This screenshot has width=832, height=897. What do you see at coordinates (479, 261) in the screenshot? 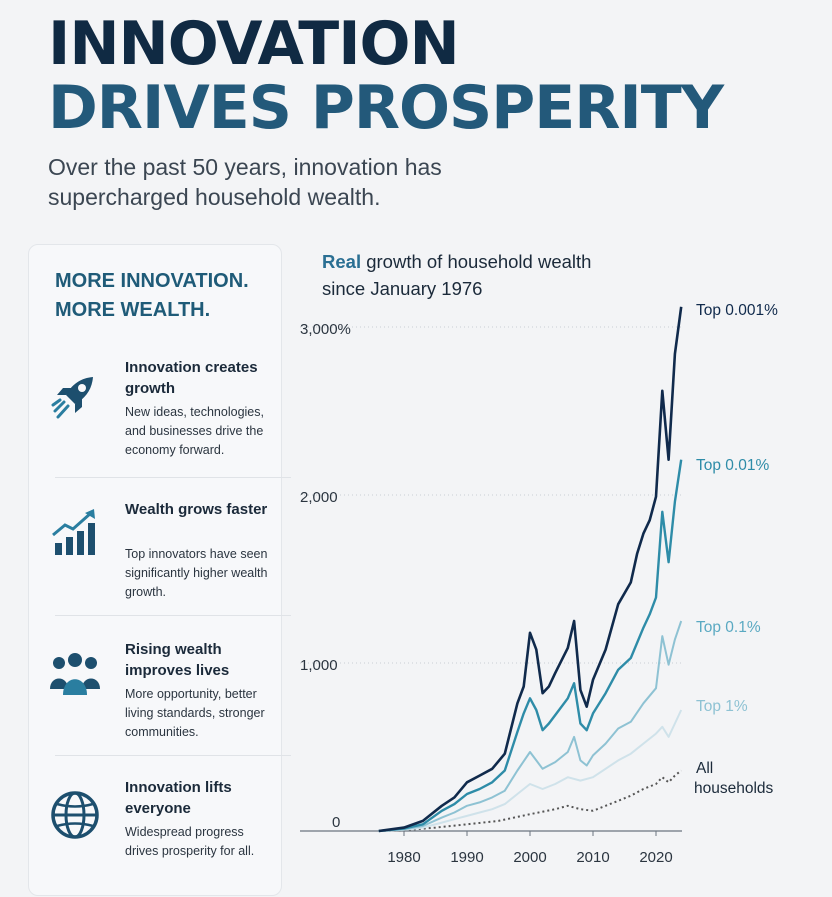
I see `chart-title-rest: growth of household wealth` at bounding box center [479, 261].